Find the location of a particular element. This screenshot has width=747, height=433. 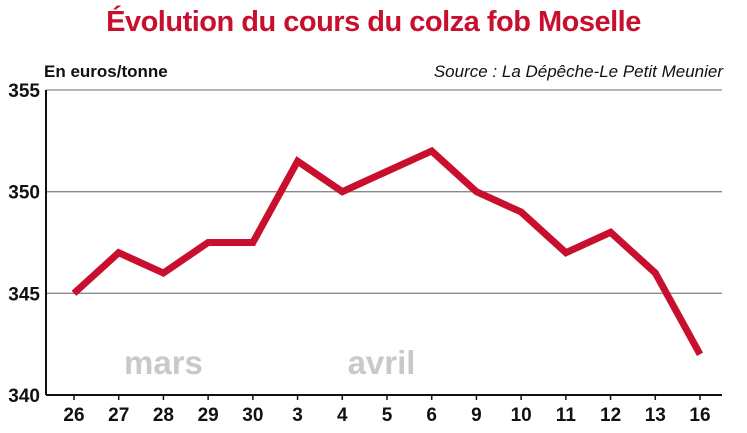

source-note: Source : La Dépêche-Le Petit Meunier is located at coordinates (578, 71).